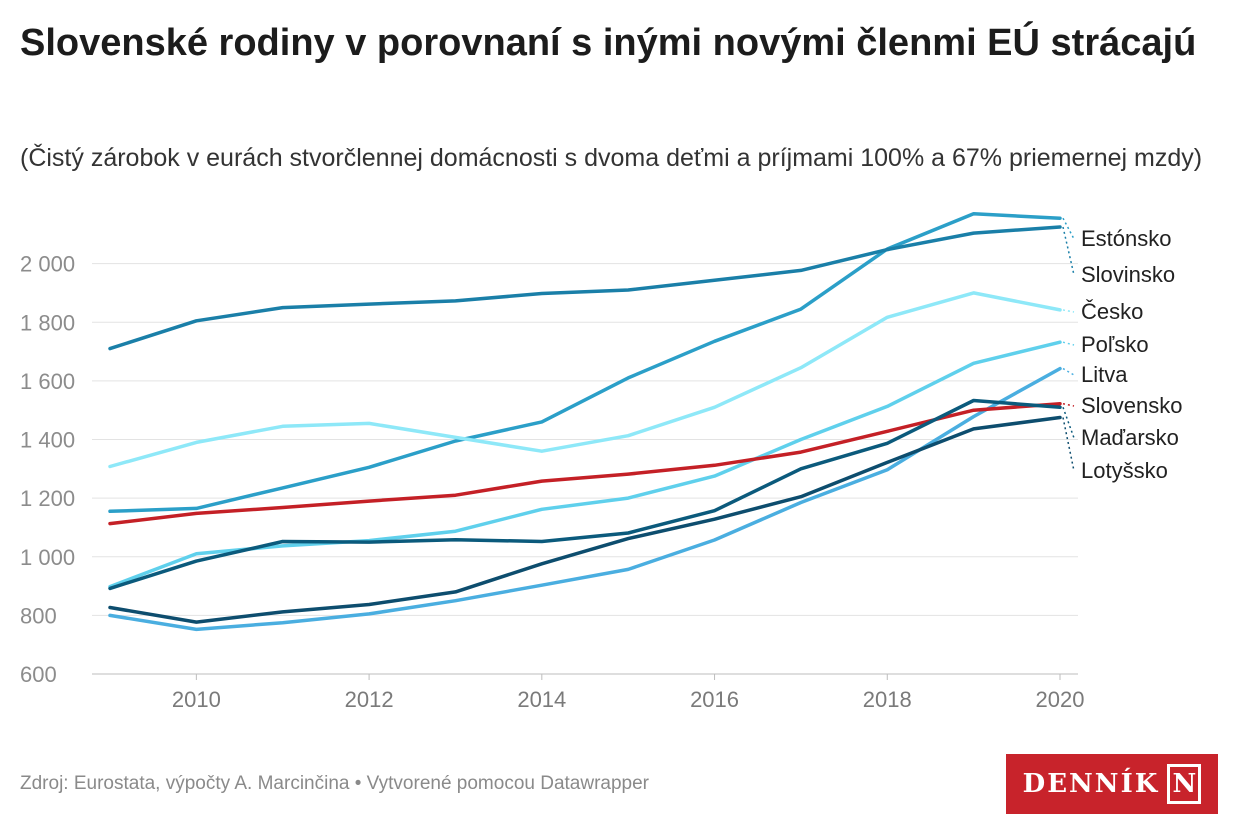  I want to click on series-label: Poľsko, so click(1115, 344).